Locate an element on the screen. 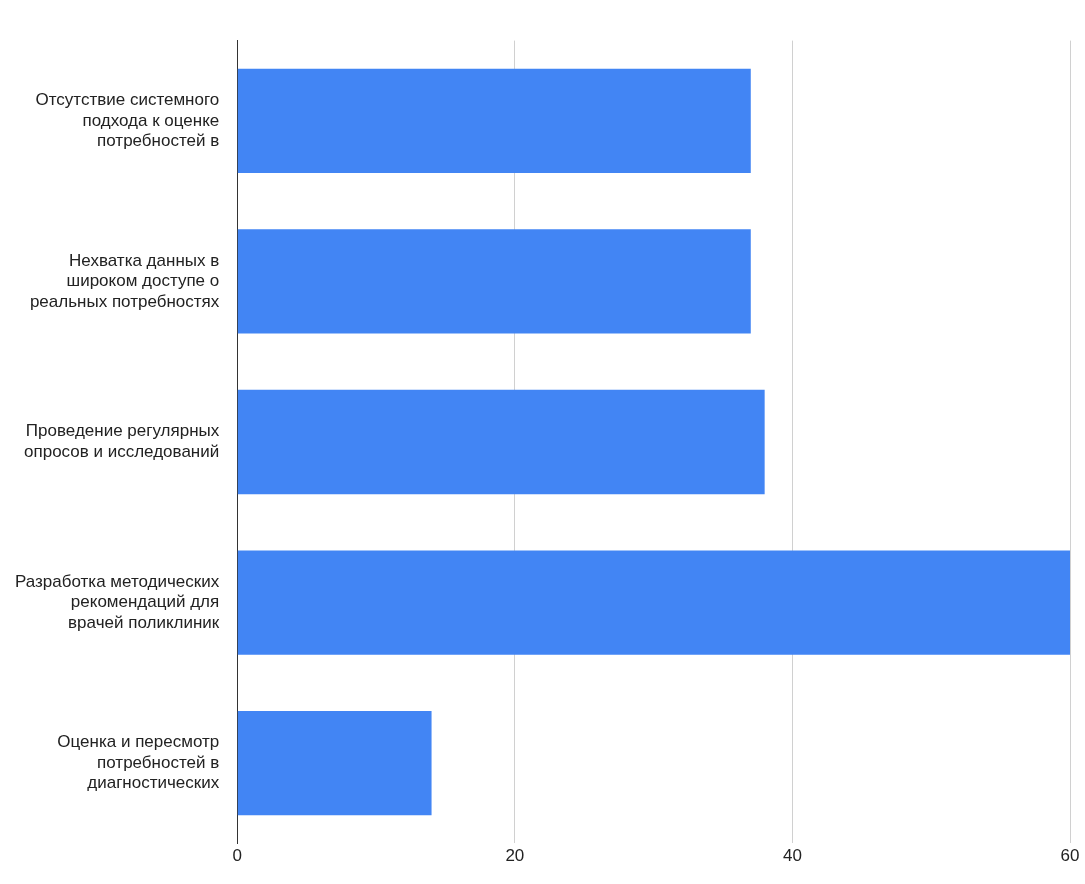 The width and height of the screenshot is (1085, 884). x-tick-label: 60 is located at coordinates (1070, 856).